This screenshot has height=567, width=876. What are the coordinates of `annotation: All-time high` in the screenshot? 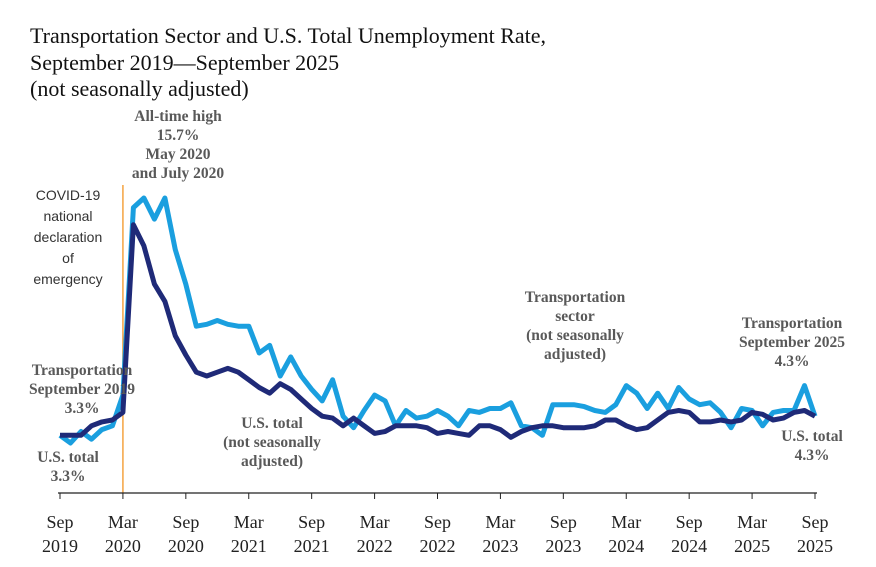 It's located at (178, 116).